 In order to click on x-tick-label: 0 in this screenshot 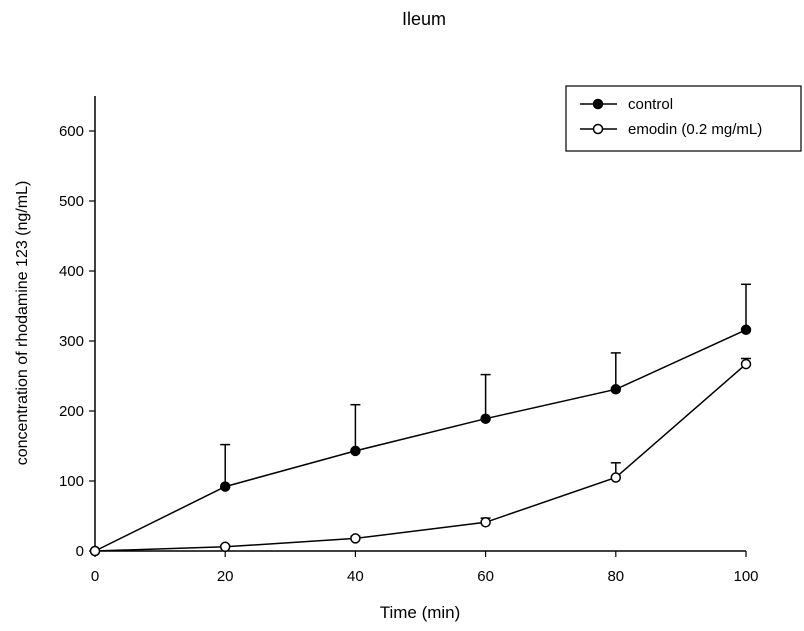, I will do `click(95, 576)`.